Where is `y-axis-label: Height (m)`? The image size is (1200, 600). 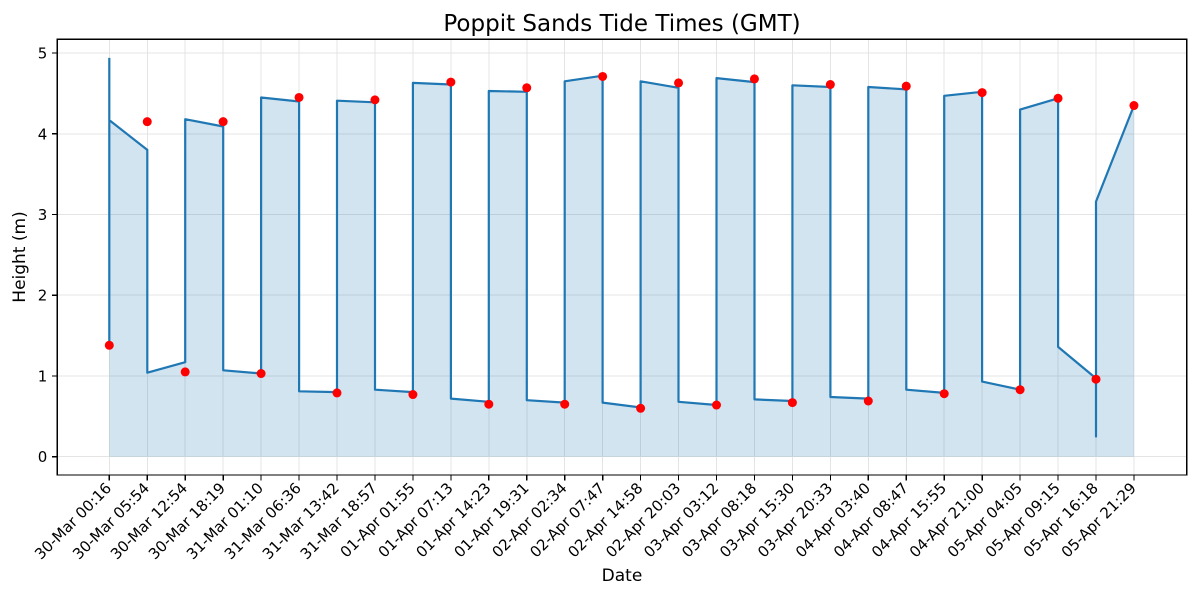
y-axis-label: Height (m) is located at coordinates (20, 256).